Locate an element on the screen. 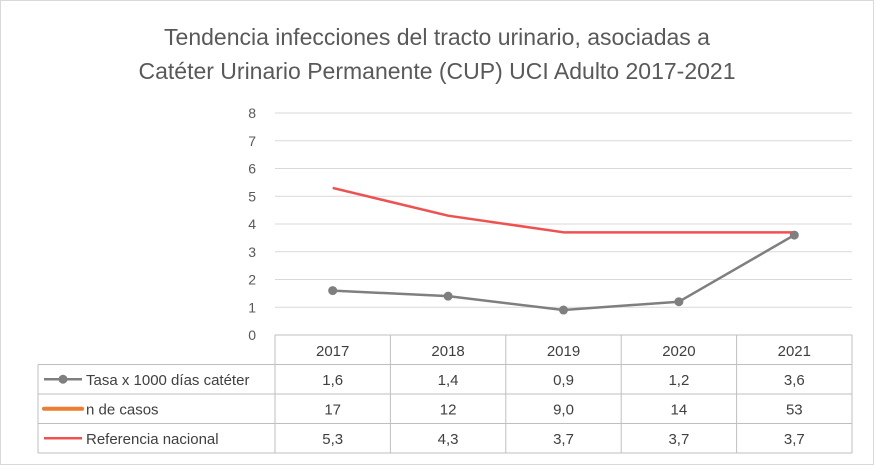  table-value-cell: 14 is located at coordinates (679, 409).